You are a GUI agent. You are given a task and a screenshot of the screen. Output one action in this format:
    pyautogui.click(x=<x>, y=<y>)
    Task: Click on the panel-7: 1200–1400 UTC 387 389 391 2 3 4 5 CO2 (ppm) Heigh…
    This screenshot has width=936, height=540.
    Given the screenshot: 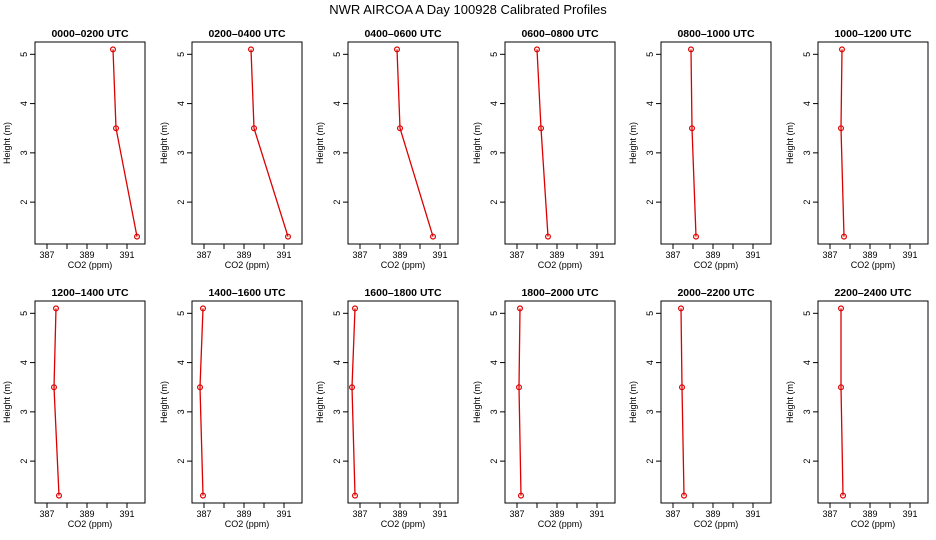 What is the action you would take?
    pyautogui.click(x=74, y=408)
    